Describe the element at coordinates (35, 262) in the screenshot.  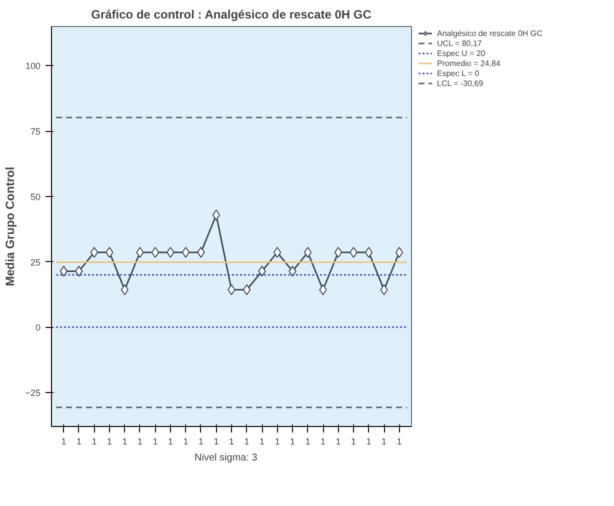
I see `y-tick-label: 25` at that location.